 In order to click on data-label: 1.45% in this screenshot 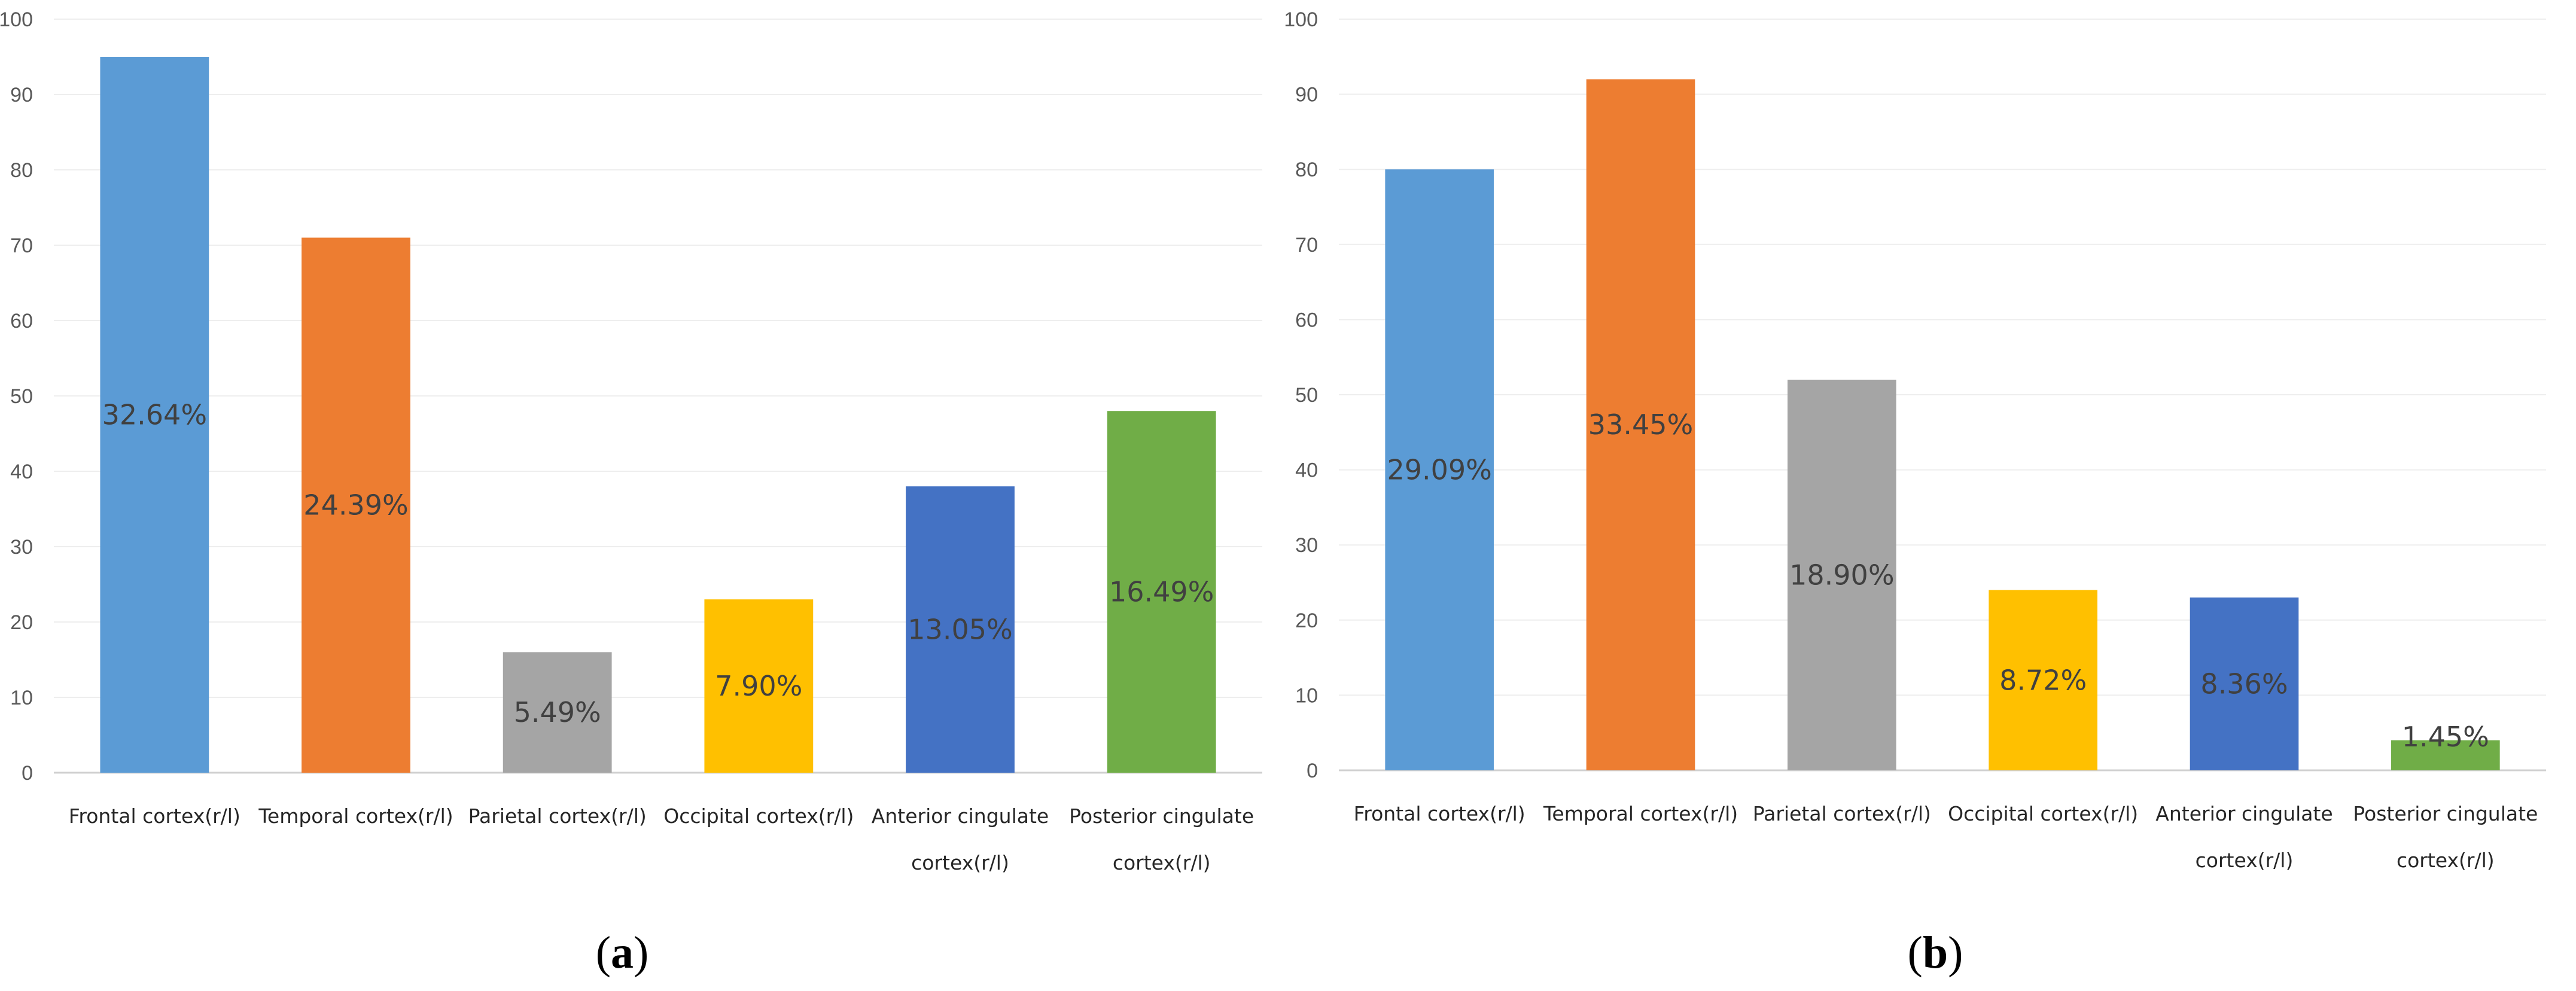, I will do `click(2445, 737)`.